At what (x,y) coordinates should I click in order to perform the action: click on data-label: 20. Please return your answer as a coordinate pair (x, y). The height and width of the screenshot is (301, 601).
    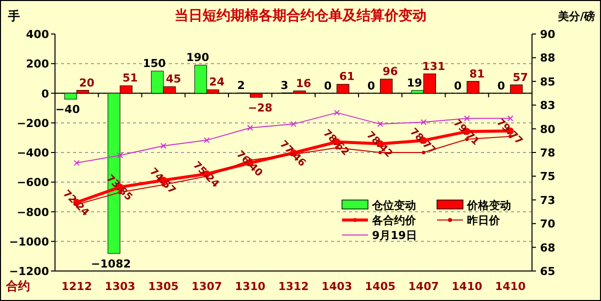
    Looking at the image, I should click on (87, 83).